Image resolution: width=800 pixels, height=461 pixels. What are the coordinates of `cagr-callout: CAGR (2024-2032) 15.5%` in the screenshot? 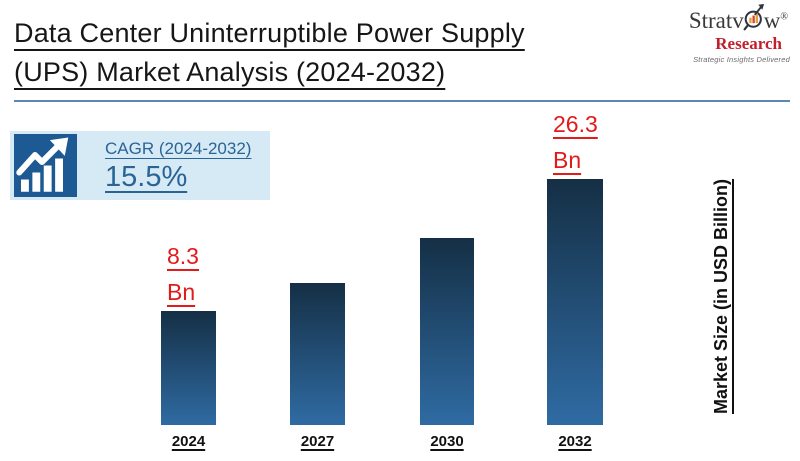 It's located at (140, 165).